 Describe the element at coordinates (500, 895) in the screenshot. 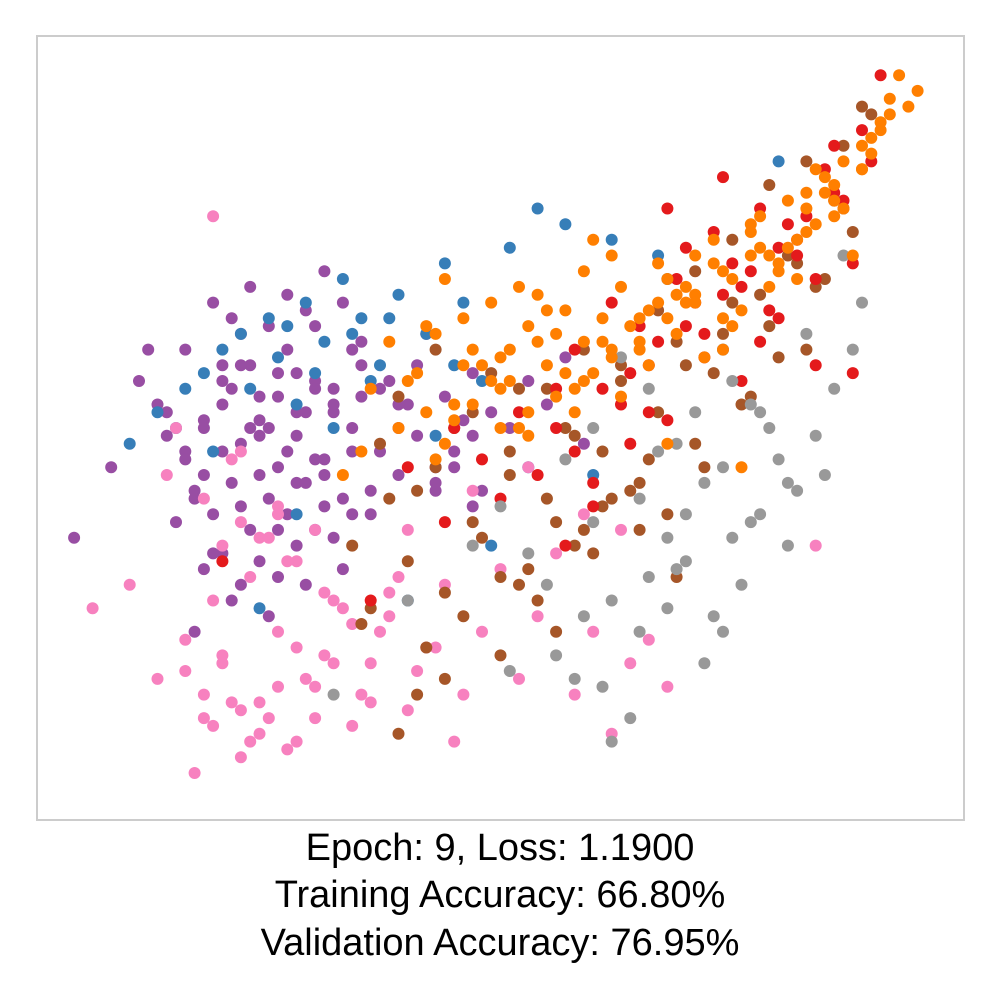

I see `caption-training-accuracy: Training Accuracy: 66.80%` at that location.